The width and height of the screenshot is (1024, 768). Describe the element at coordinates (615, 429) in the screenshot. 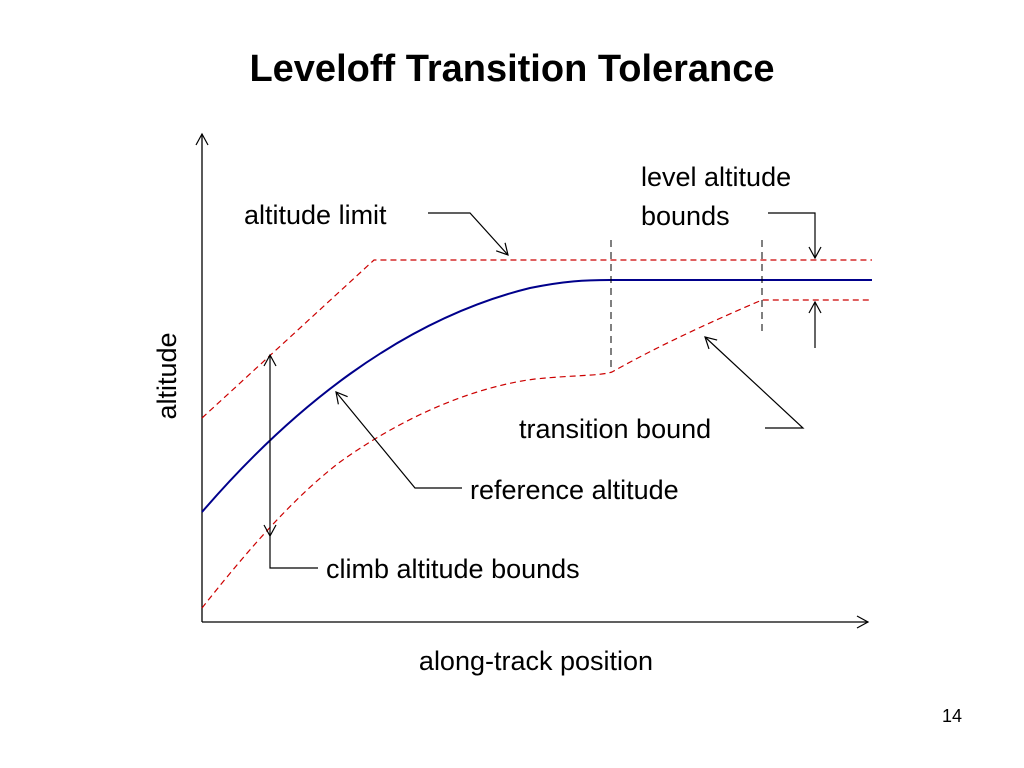

I see `transition-bound-label: transition bound` at that location.